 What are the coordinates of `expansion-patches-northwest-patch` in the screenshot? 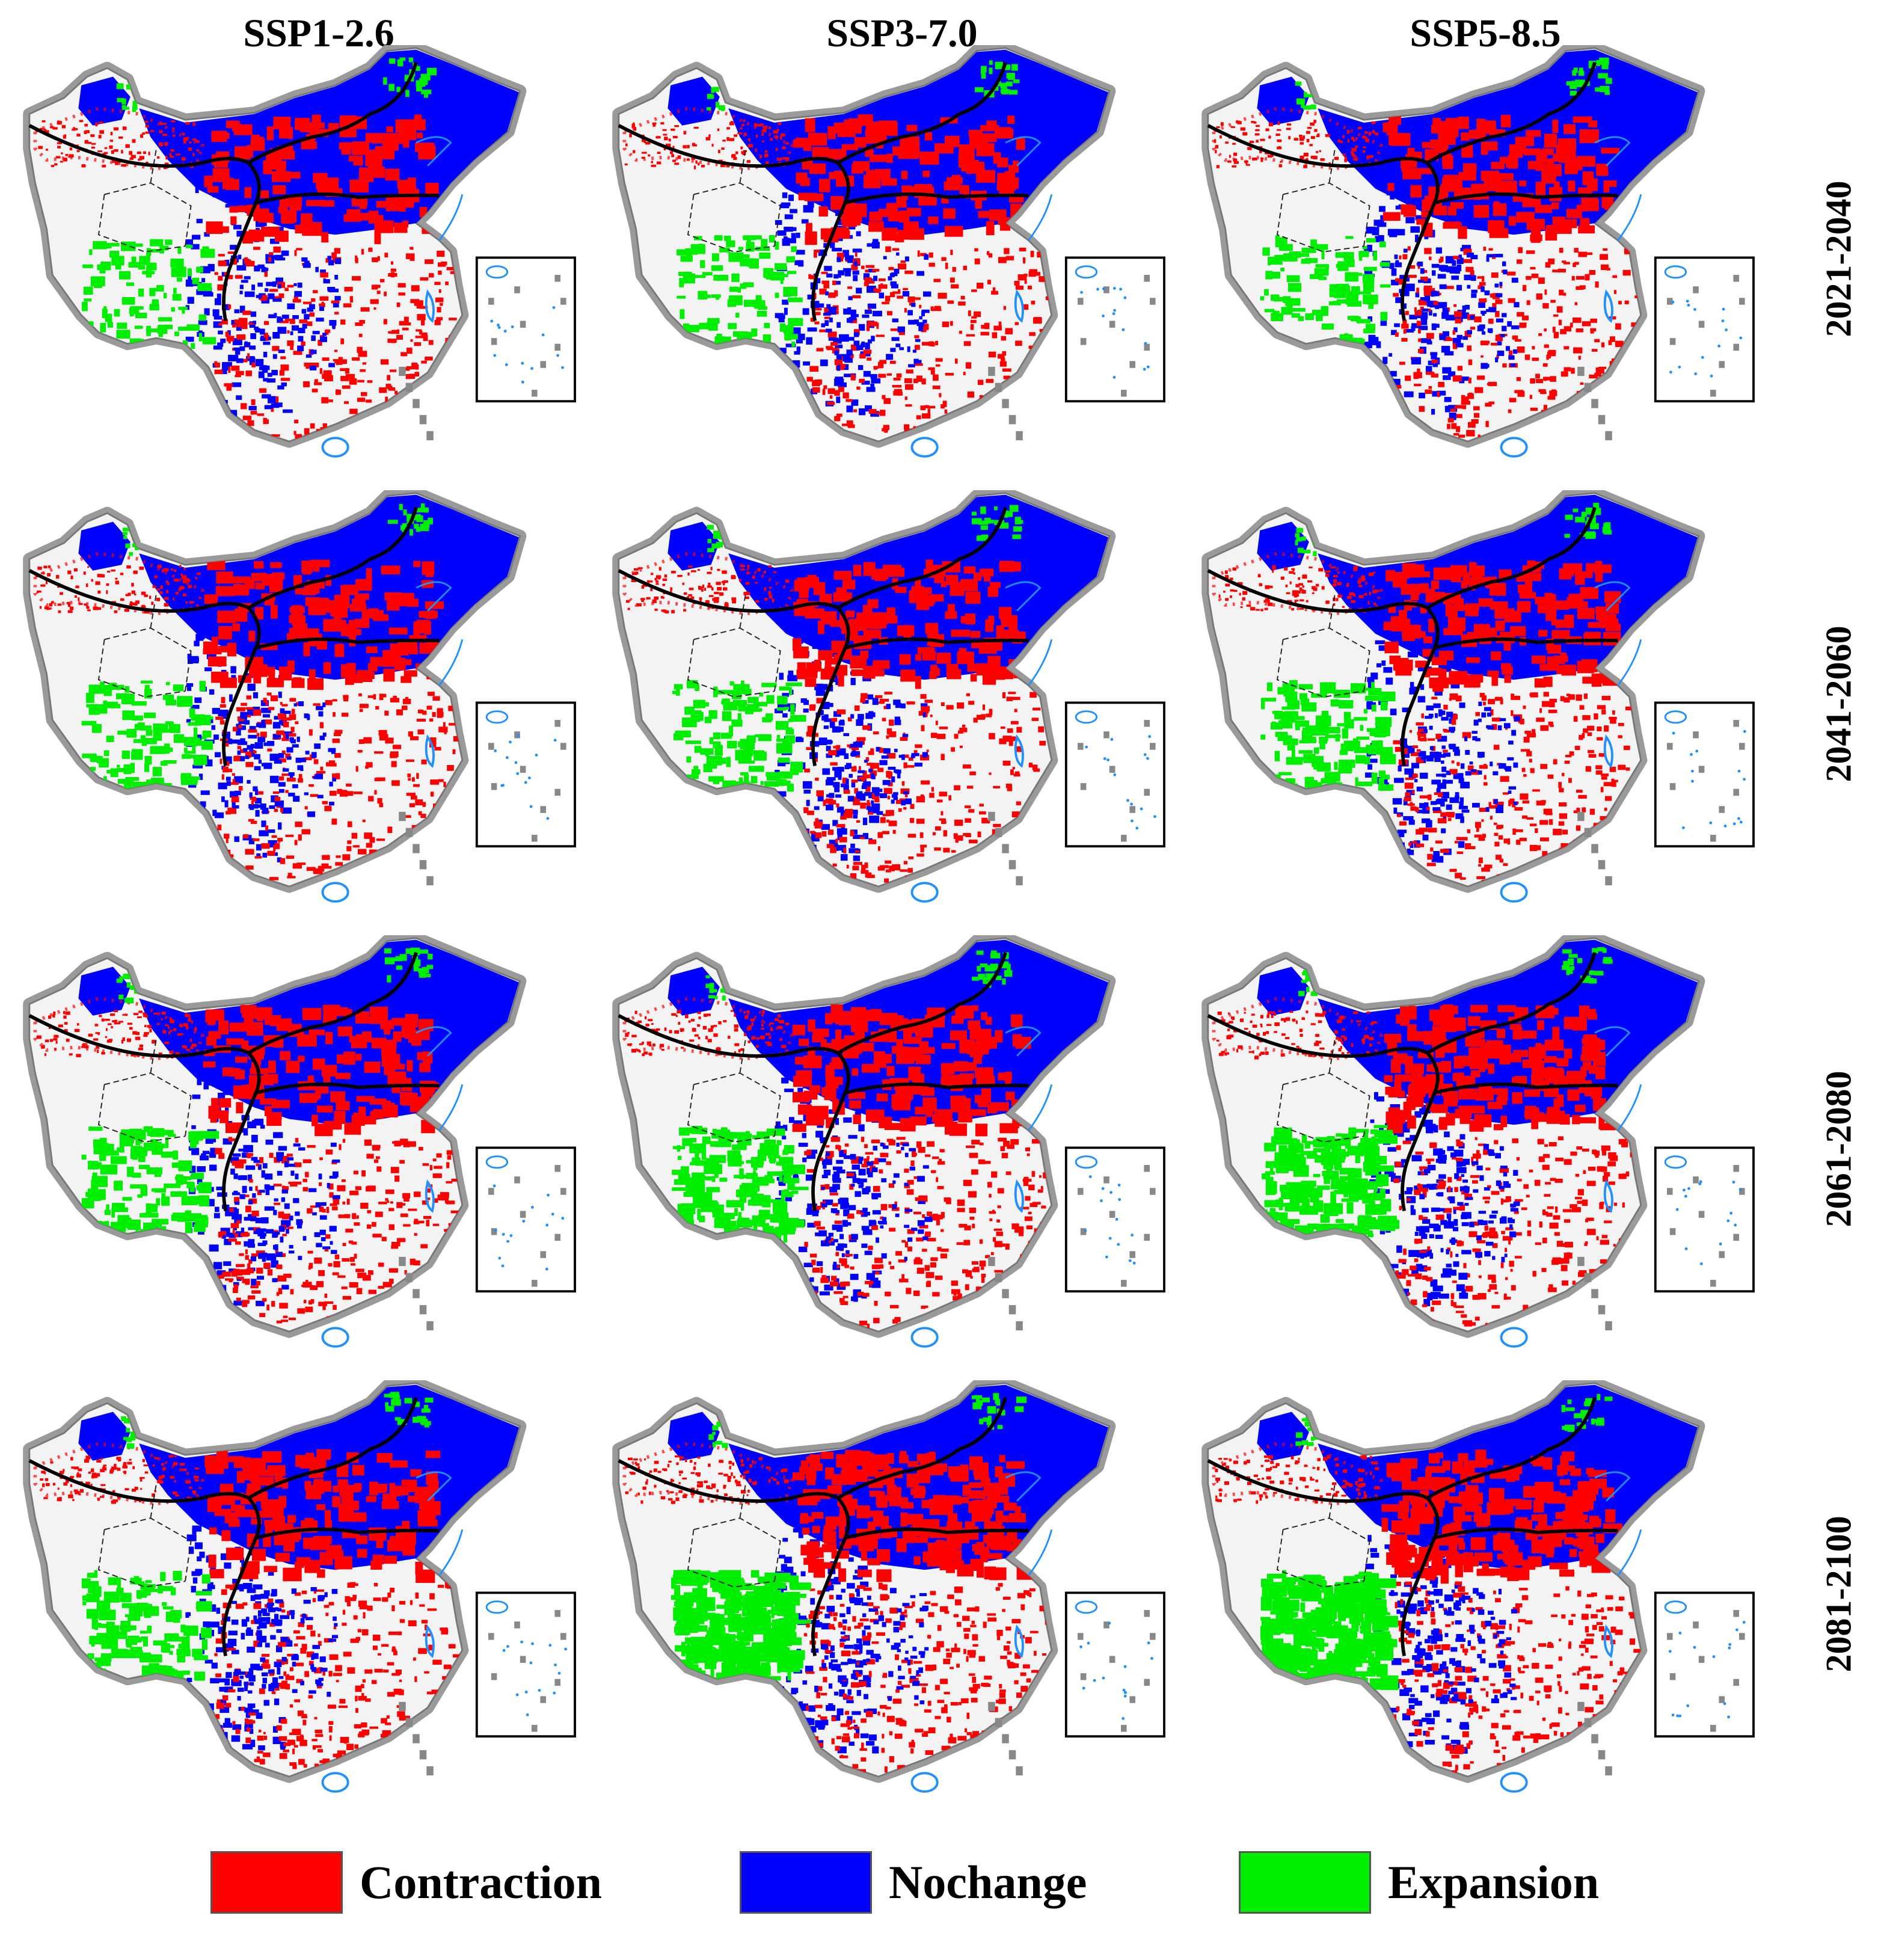 It's located at (714, 546).